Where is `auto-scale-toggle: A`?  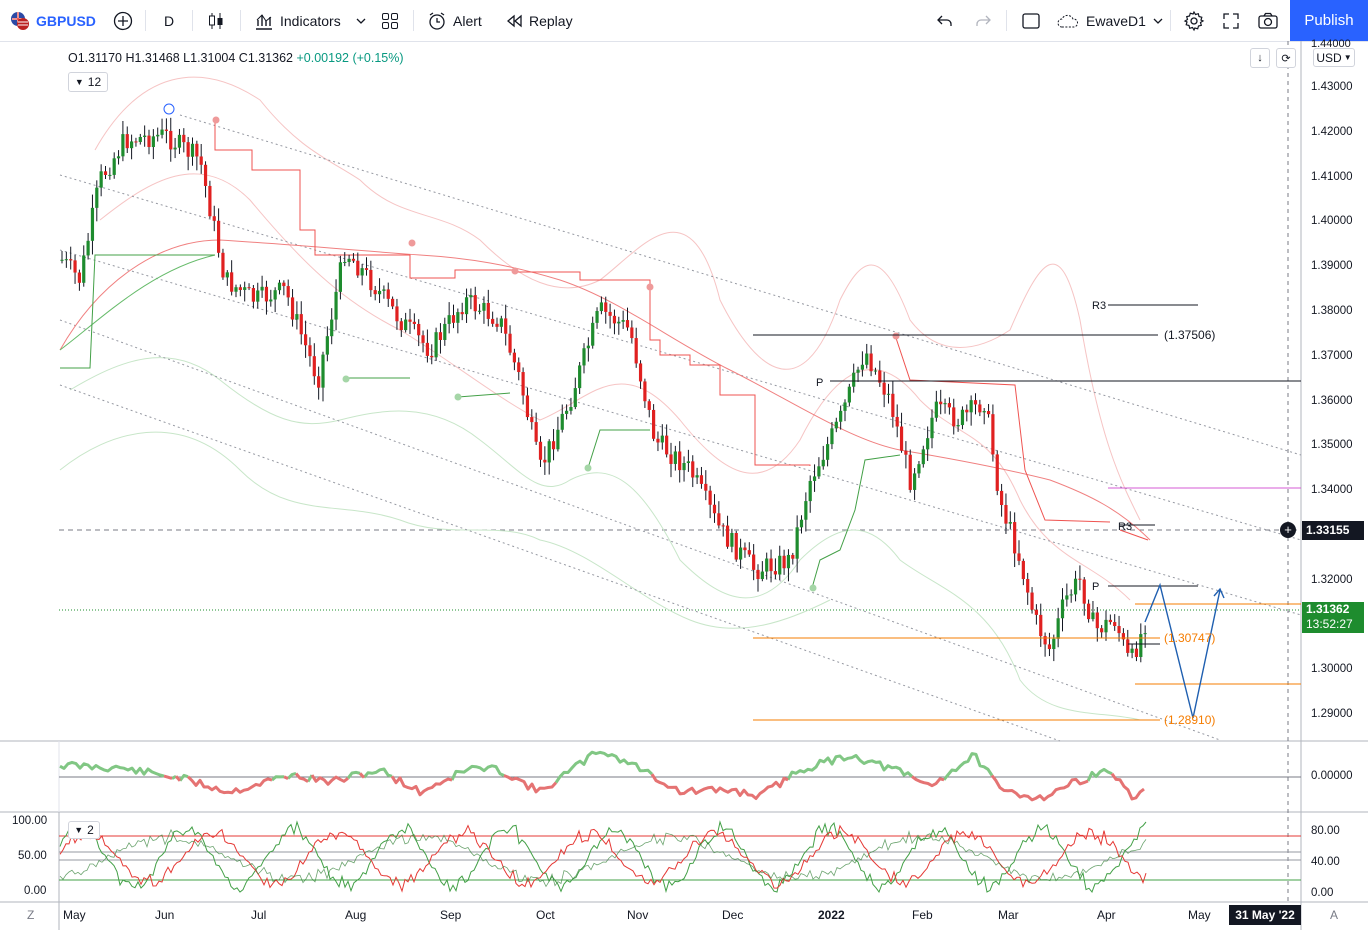 auto-scale-toggle: A is located at coordinates (1334, 915).